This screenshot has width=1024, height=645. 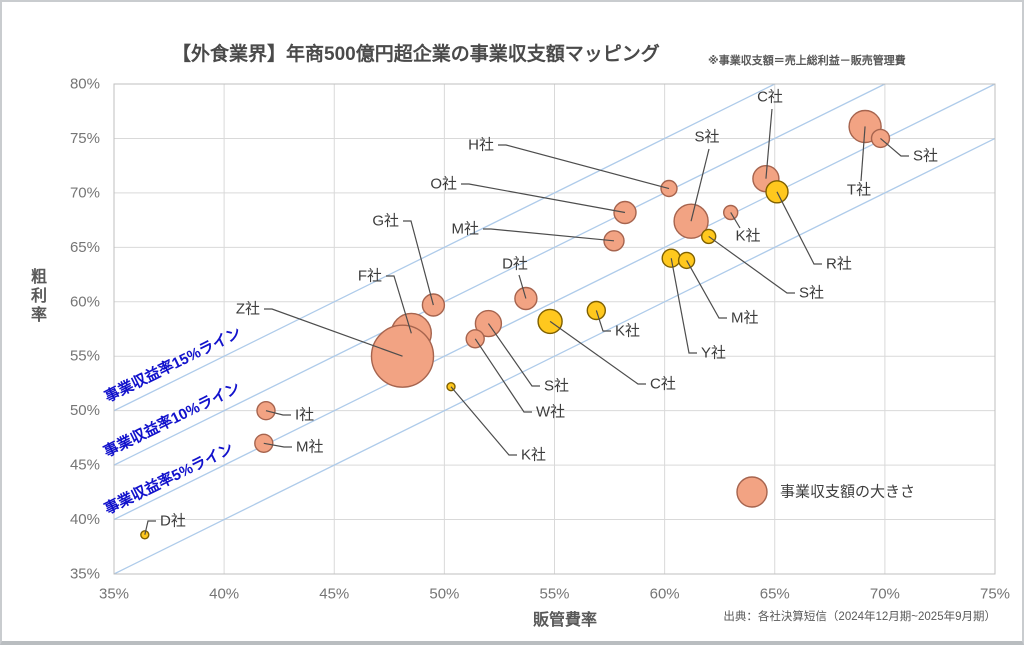 What do you see at coordinates (385, 221) in the screenshot?
I see `company-label: G社` at bounding box center [385, 221].